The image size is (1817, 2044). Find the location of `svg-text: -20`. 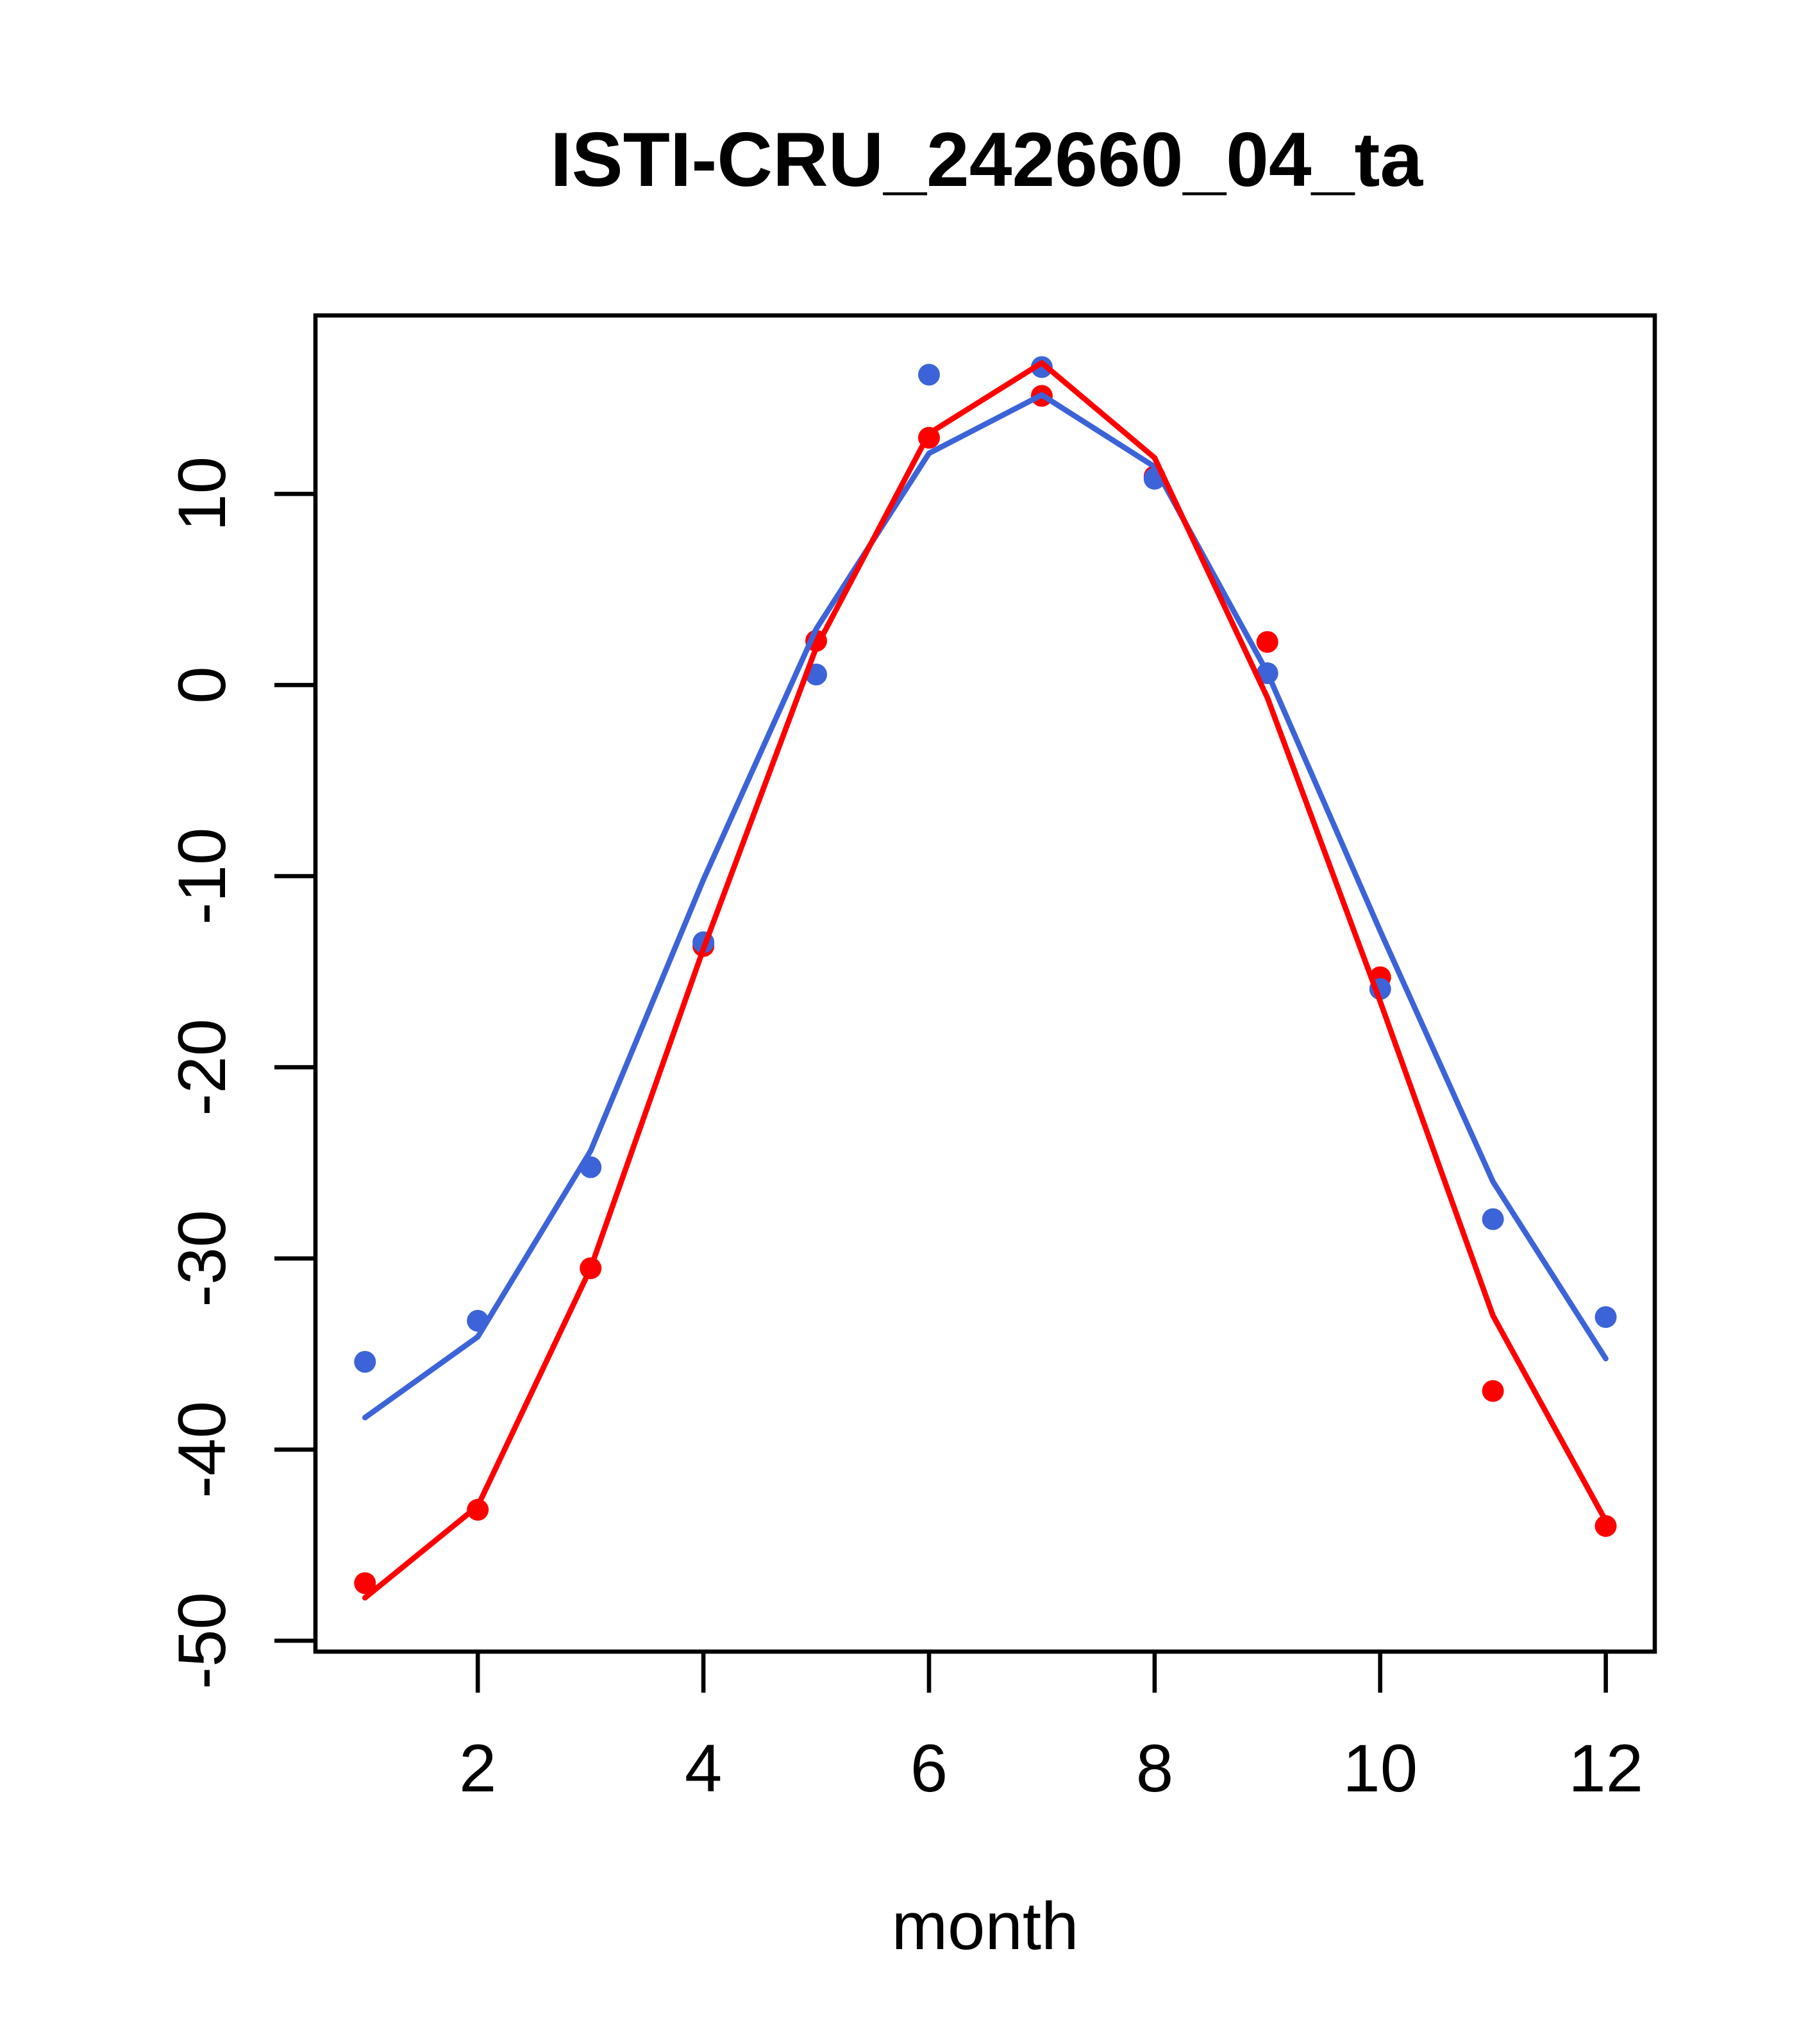

svg-text: -20 is located at coordinates (202, 1067).